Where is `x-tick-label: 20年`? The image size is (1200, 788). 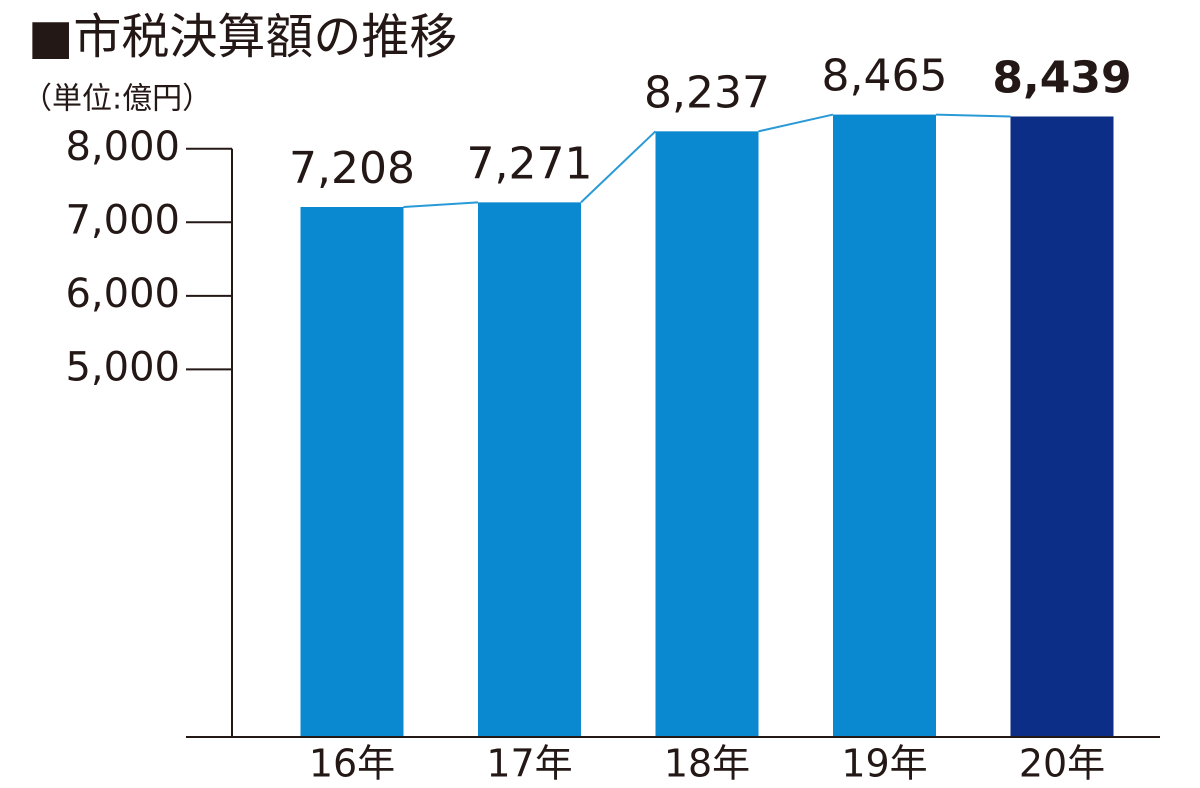 x-tick-label: 20年 is located at coordinates (1062, 764).